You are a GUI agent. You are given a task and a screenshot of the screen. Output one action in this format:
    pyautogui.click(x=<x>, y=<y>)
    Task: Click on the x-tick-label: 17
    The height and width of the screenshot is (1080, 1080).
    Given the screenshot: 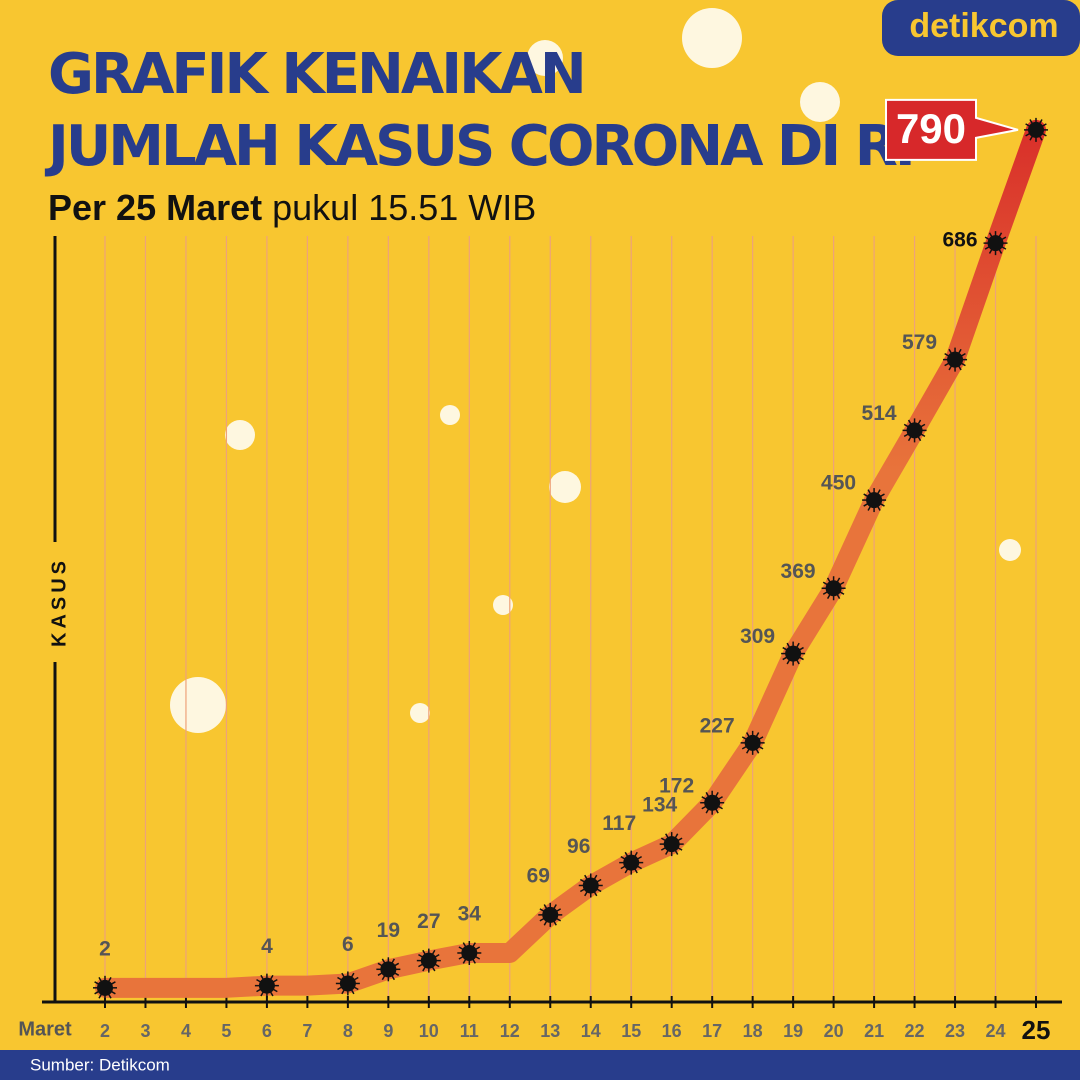 What is the action you would take?
    pyautogui.click(x=712, y=1031)
    